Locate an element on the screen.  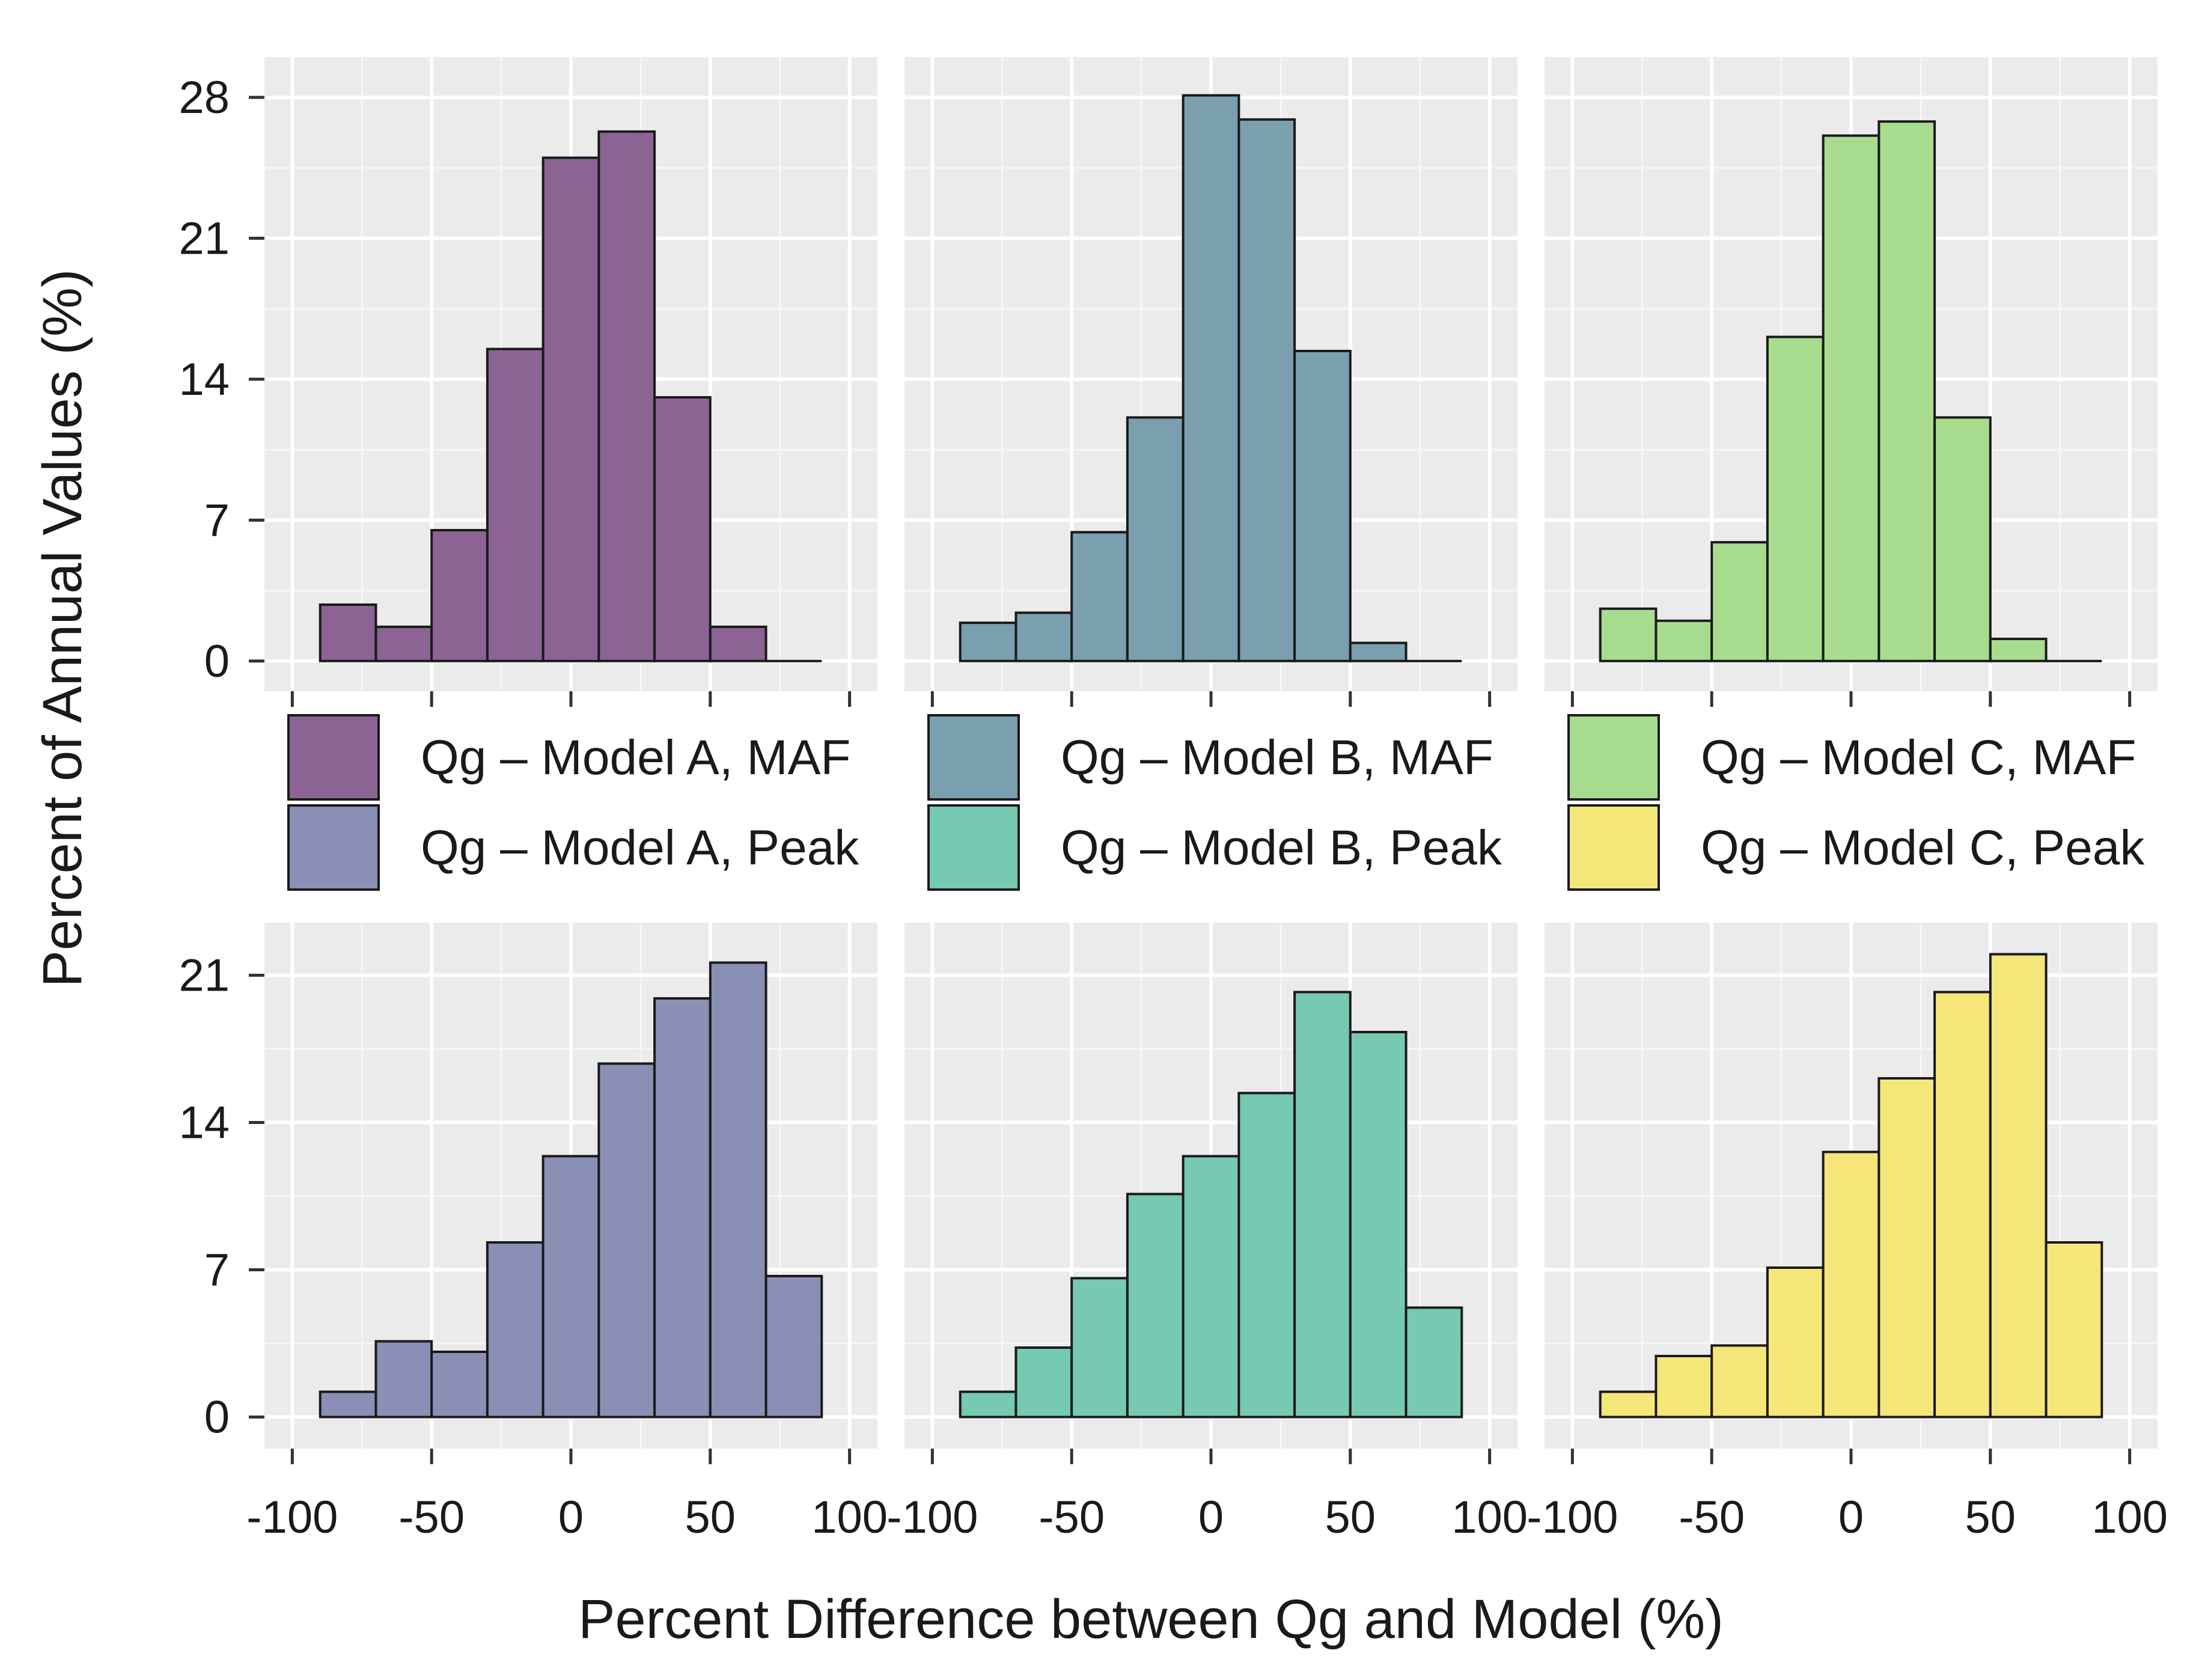
y-axis-title: Percent of Annual Values (%) is located at coordinates (62, 629).